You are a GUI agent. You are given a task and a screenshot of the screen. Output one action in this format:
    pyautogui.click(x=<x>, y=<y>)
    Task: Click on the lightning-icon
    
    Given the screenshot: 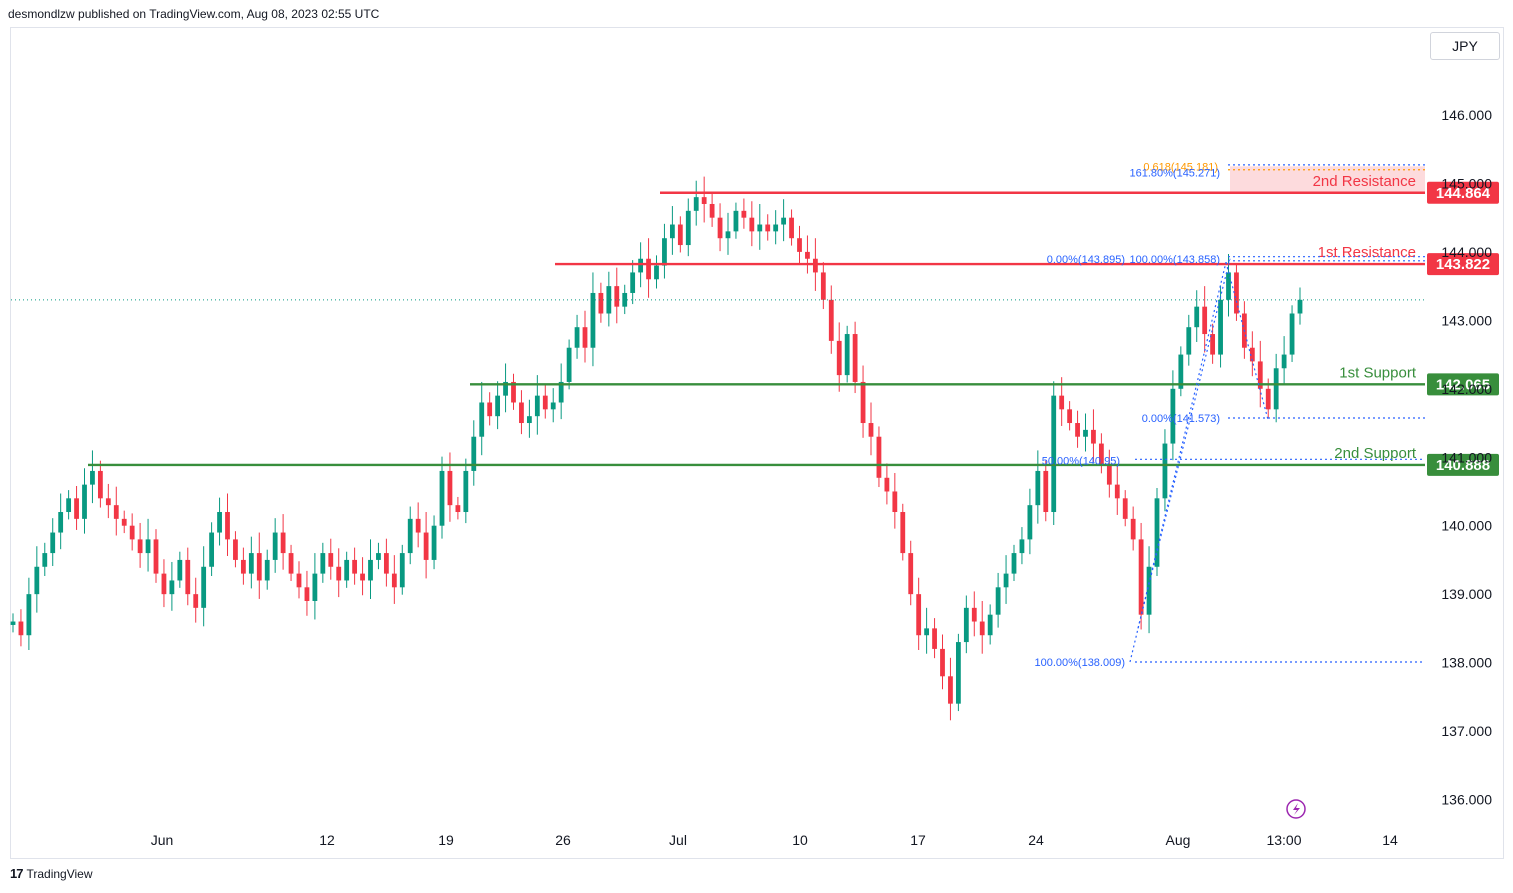 What is the action you would take?
    pyautogui.click(x=1296, y=809)
    